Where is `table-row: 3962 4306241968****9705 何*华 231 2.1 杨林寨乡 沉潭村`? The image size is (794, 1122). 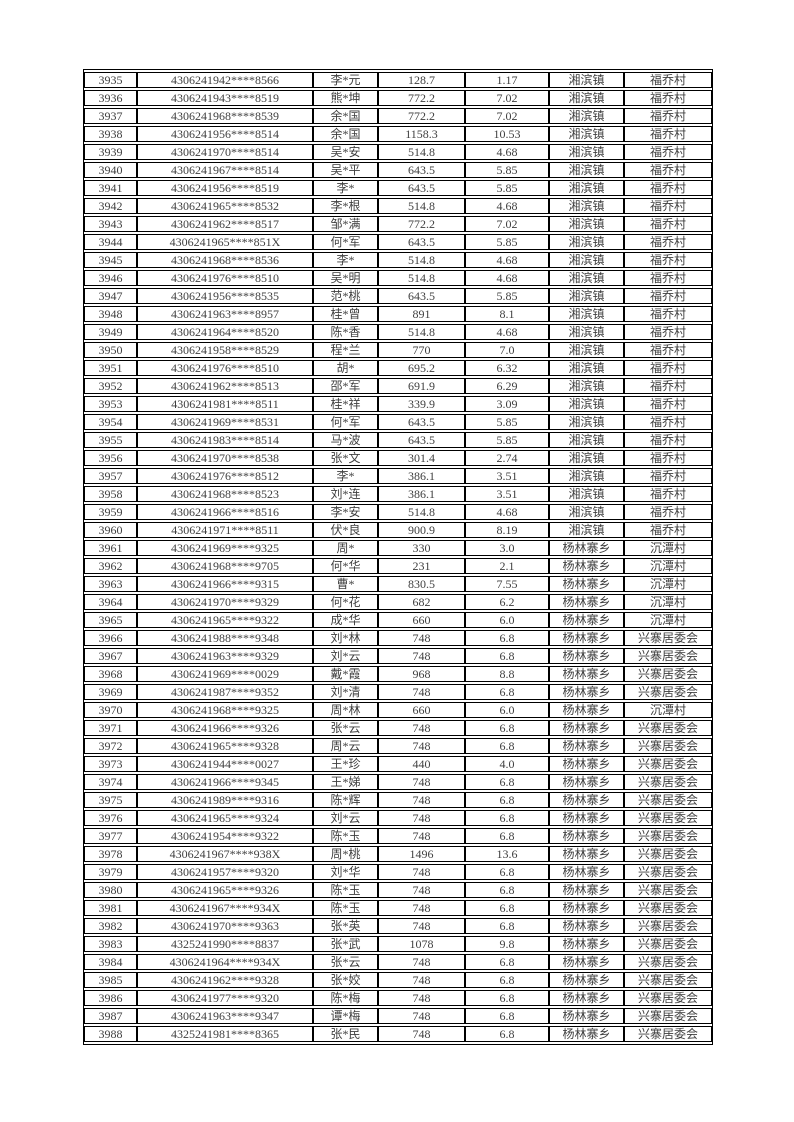
table-row: 3962 4306241968****9705 何*华 231 2.1 杨林寨乡 沉潭村 is located at coordinates (398, 566).